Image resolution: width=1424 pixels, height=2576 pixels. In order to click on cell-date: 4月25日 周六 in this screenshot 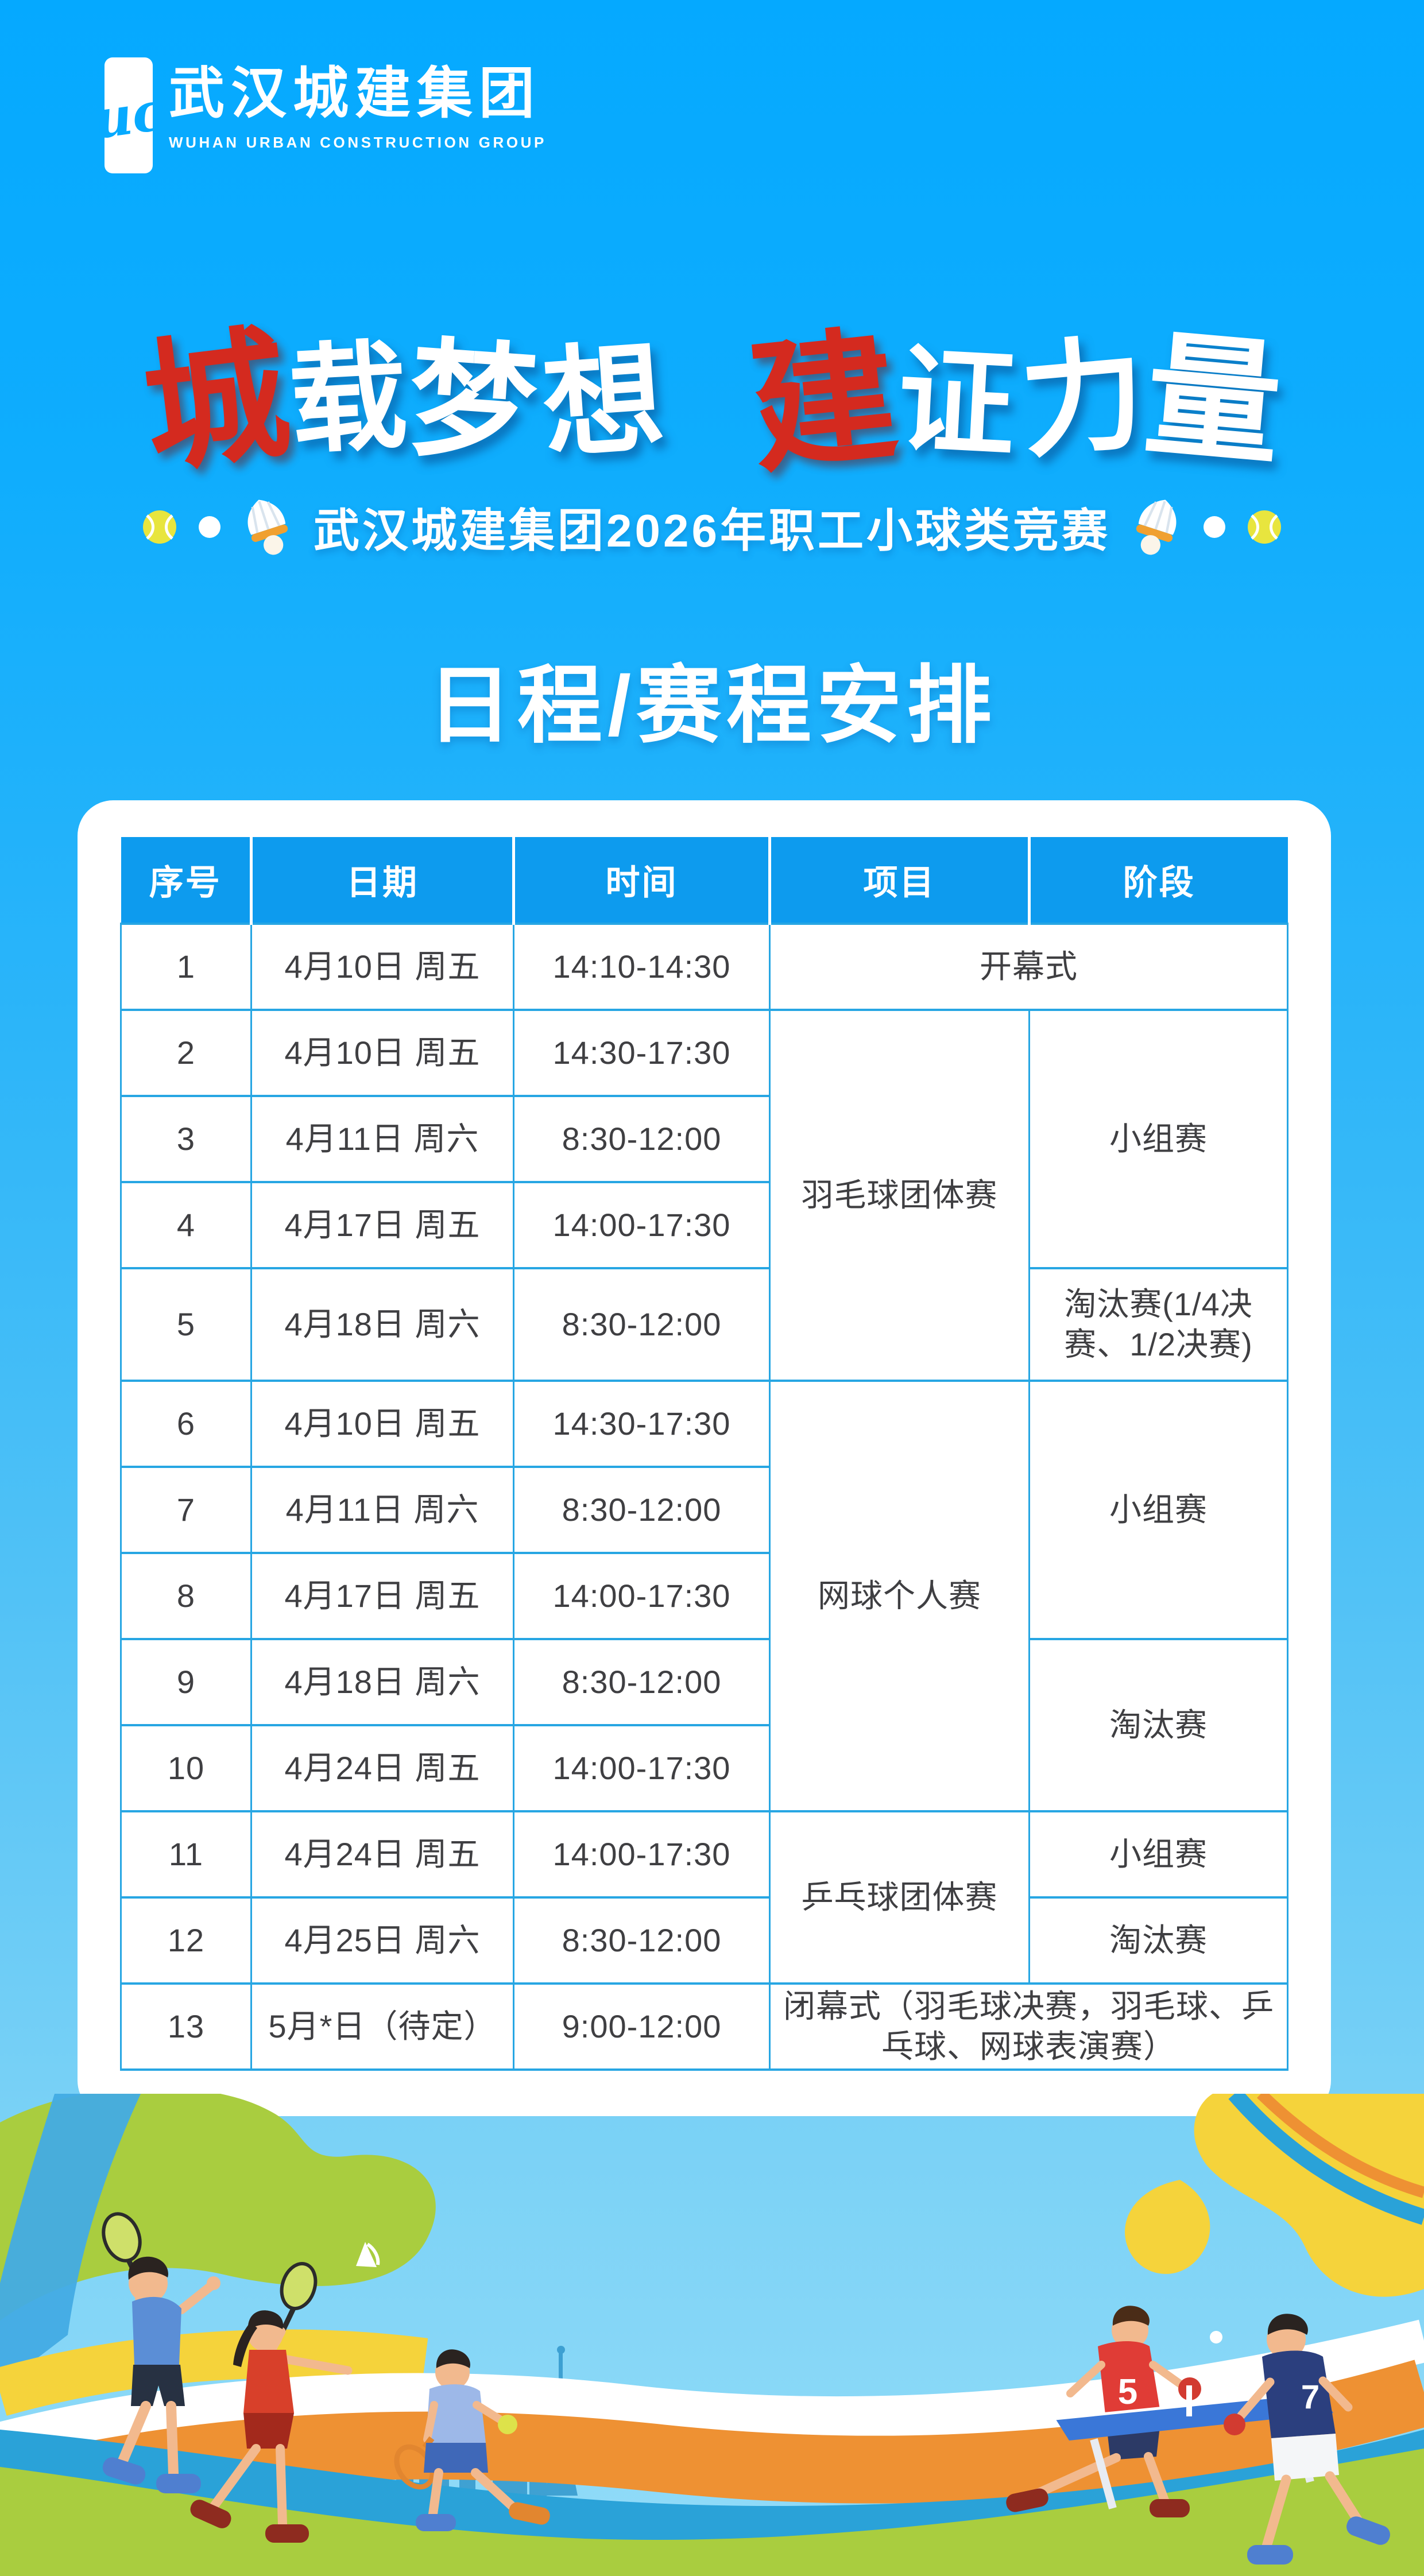, I will do `click(382, 1940)`.